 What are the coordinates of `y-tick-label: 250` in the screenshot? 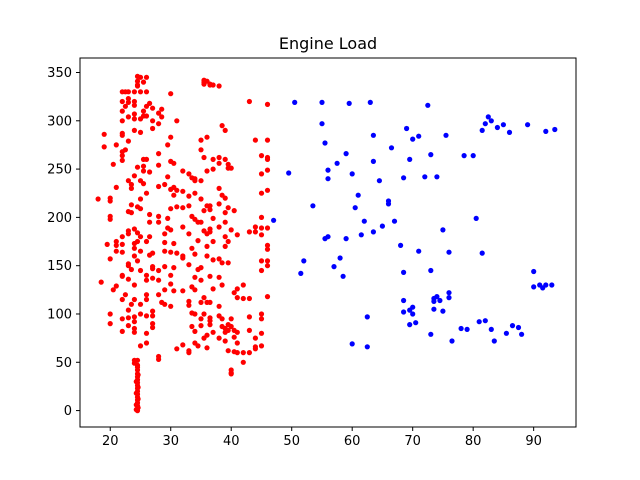 It's located at (59, 170).